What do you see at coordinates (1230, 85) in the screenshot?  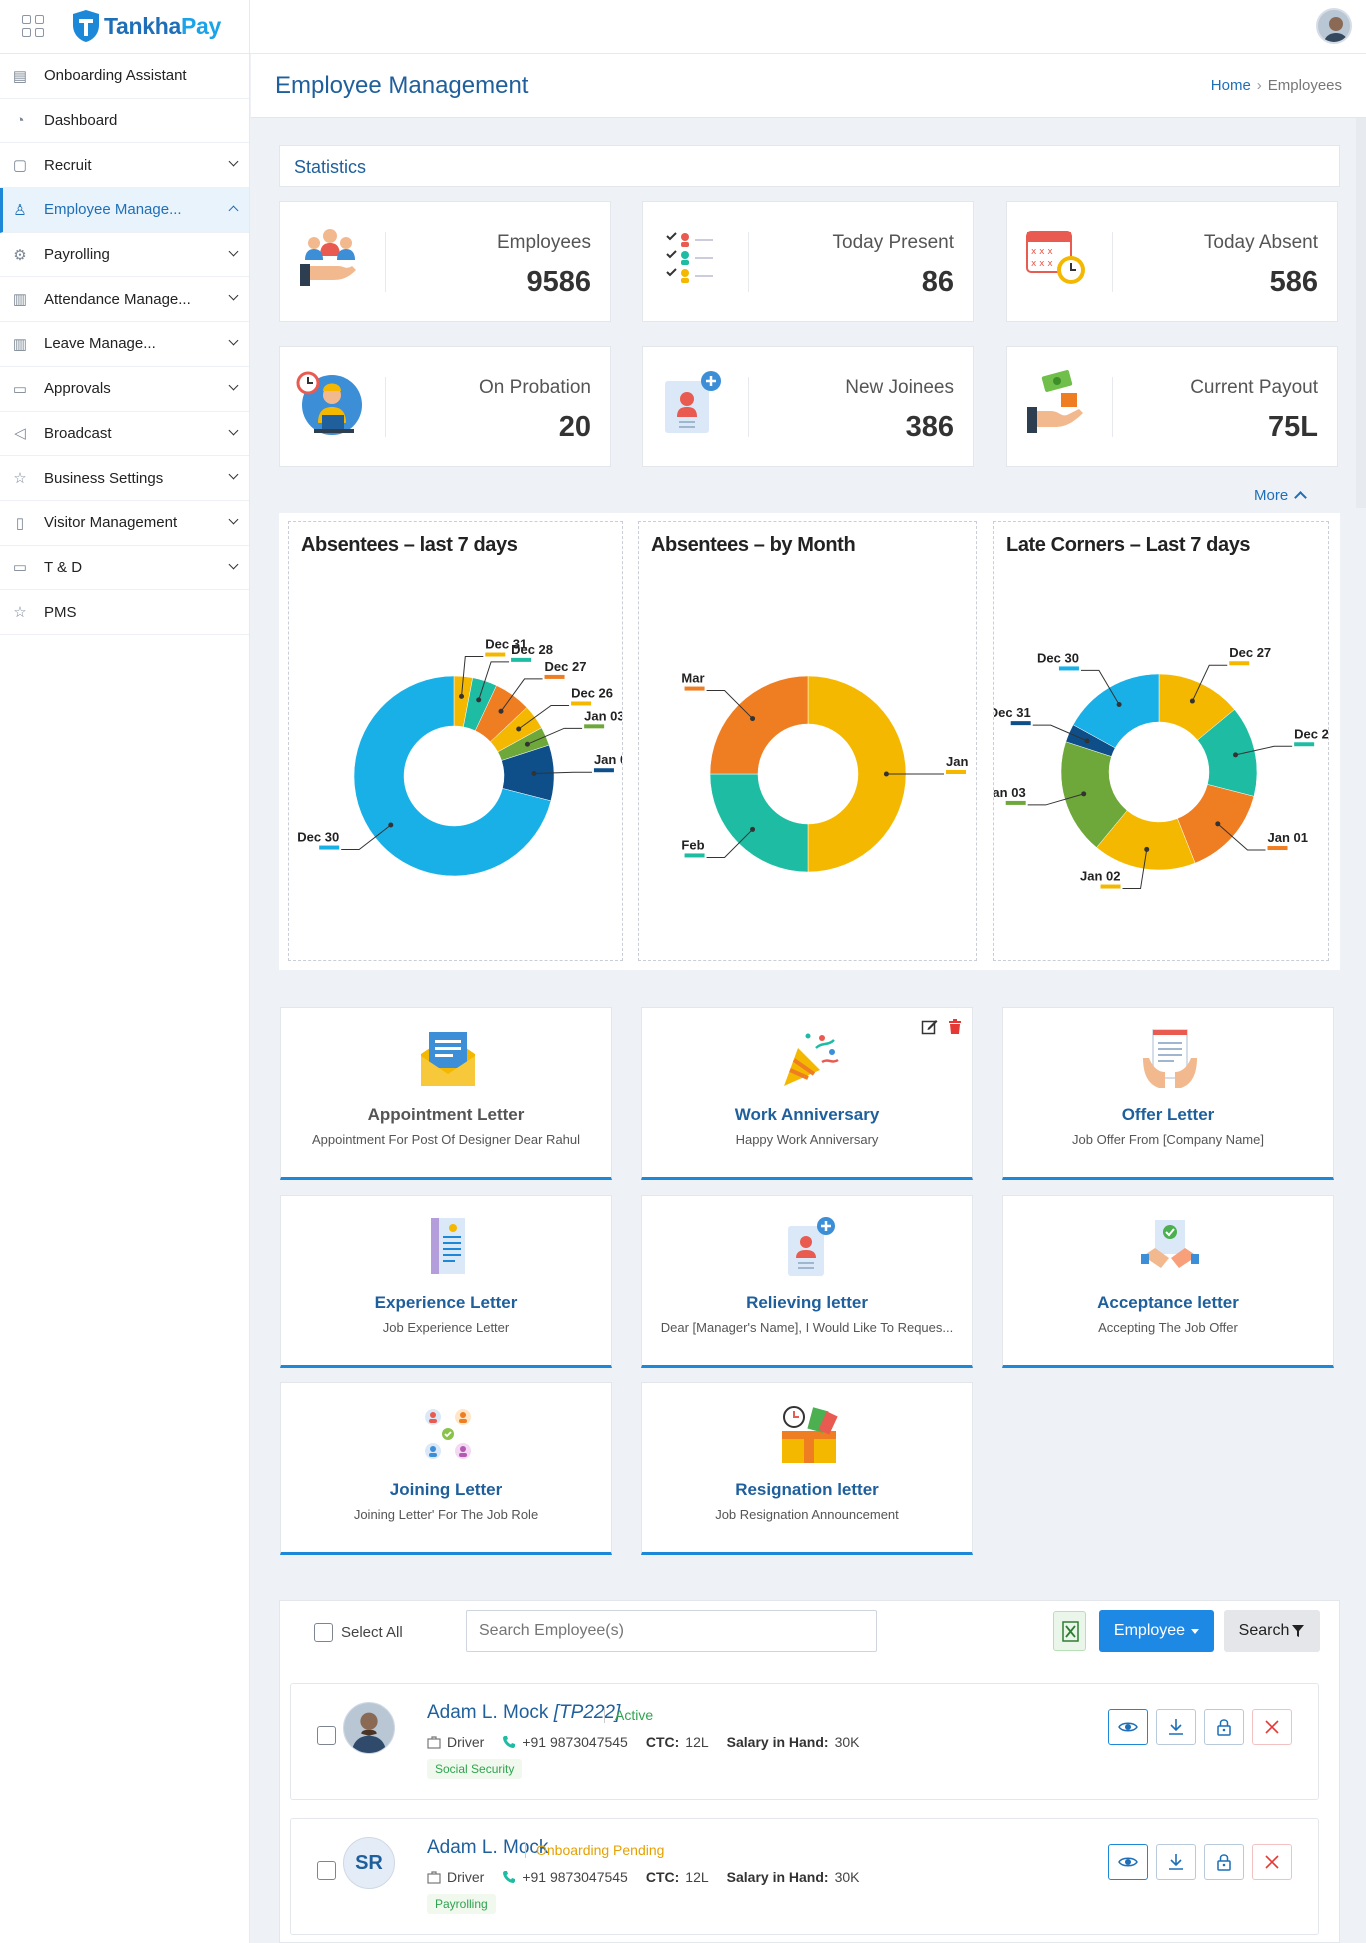 I see `breadcrumb-home-link: Home` at bounding box center [1230, 85].